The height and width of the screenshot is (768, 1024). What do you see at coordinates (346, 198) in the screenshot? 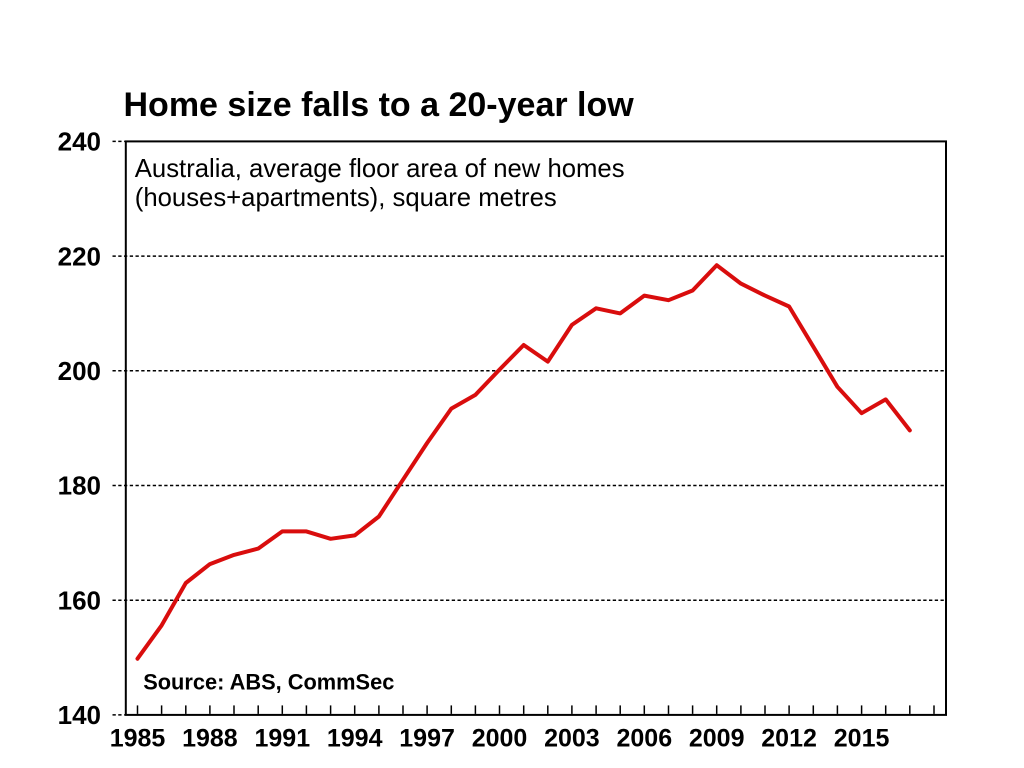
I see `svg-text:(houses+apartments), square me: (houses+apartments), square metres` at bounding box center [346, 198].